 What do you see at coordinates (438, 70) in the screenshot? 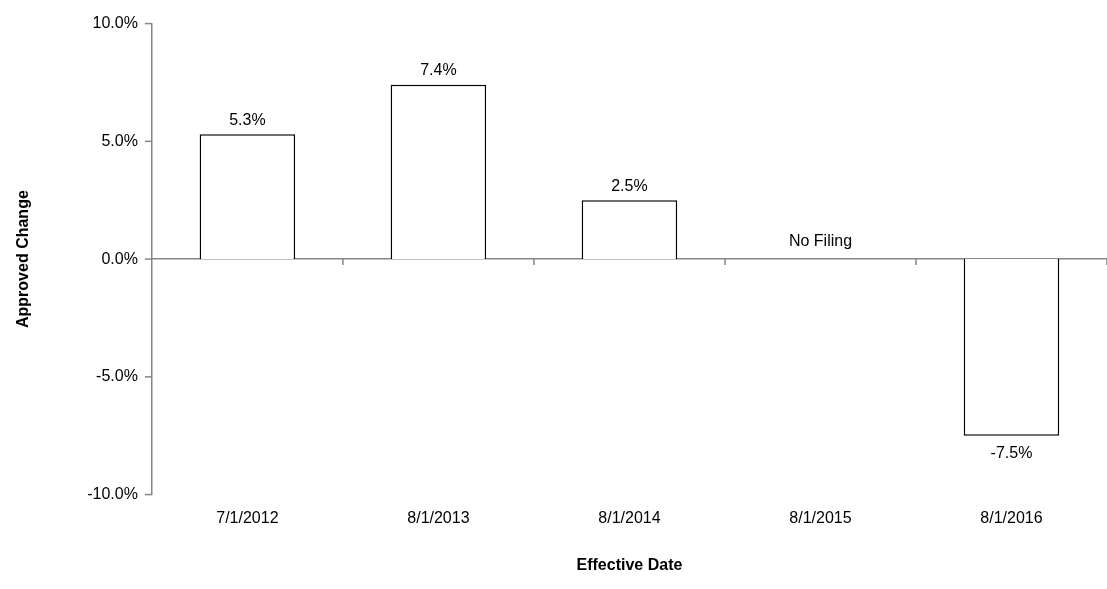
I see `data-label: 7.4%` at bounding box center [438, 70].